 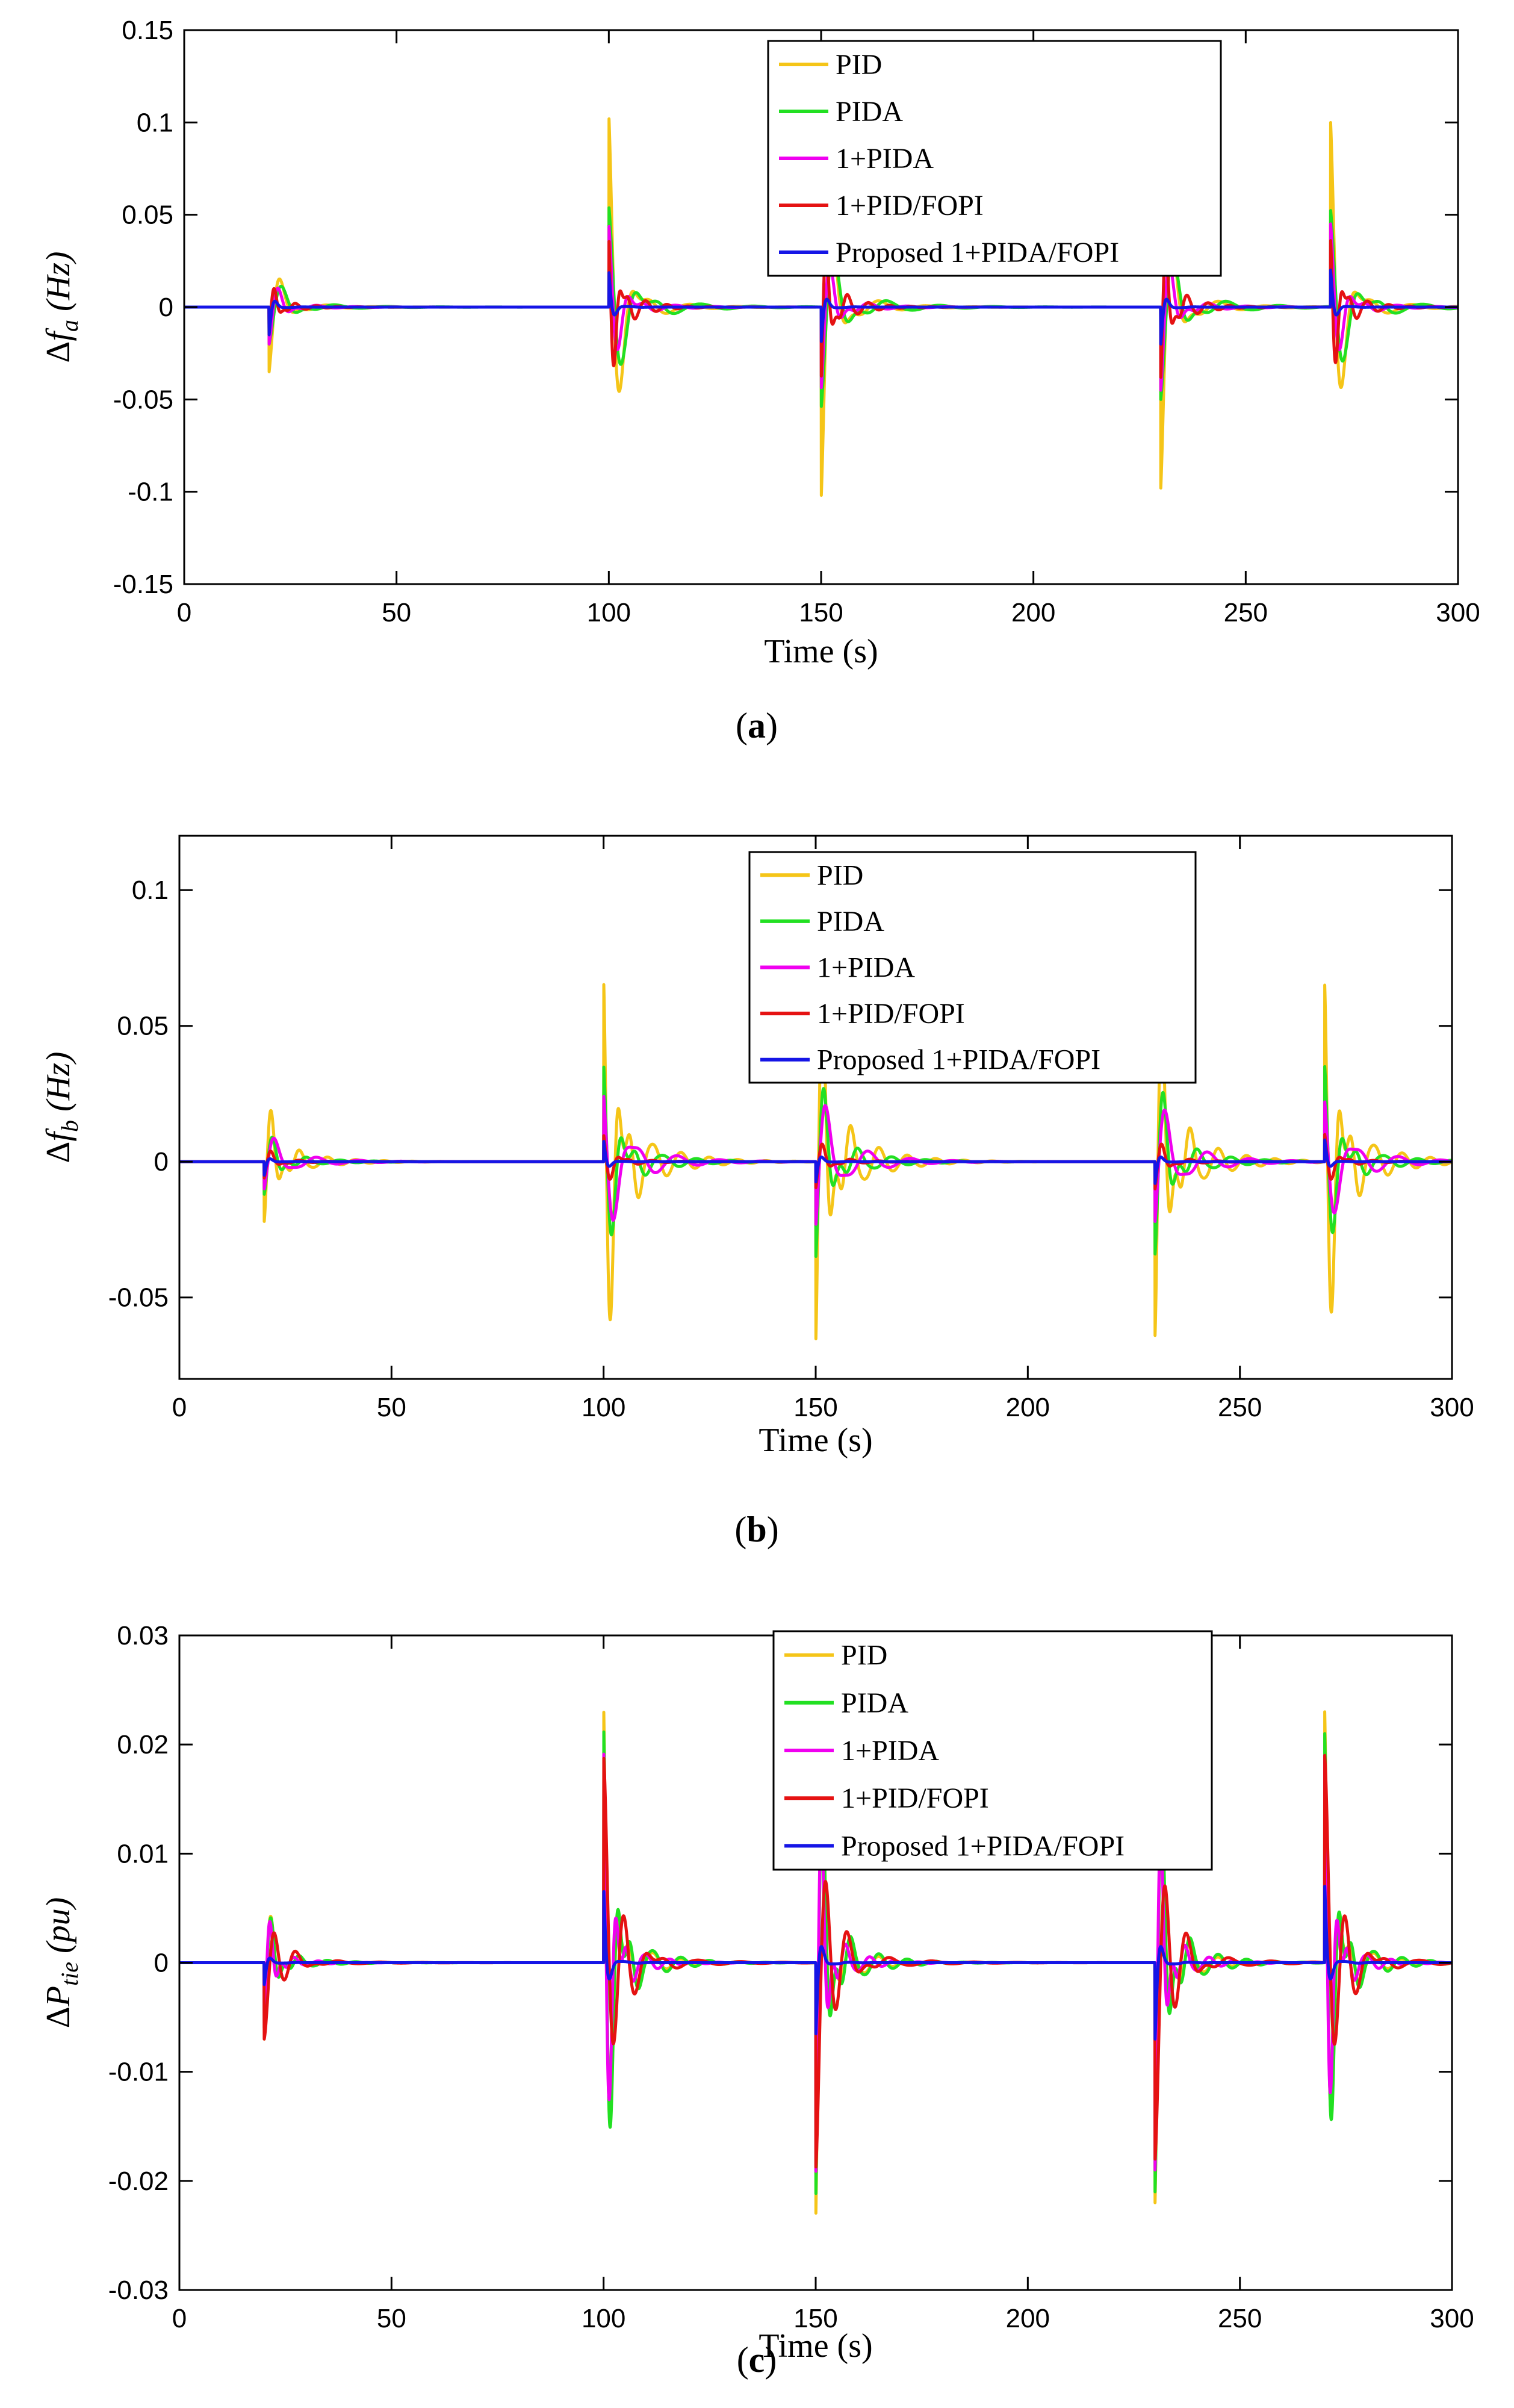 What do you see at coordinates (69, 1974) in the screenshot?
I see `y-label-subscript: tie` at bounding box center [69, 1974].